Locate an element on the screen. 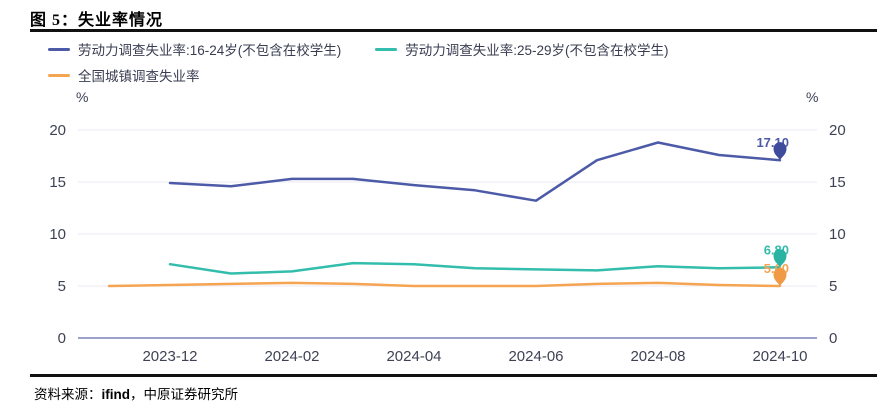 The height and width of the screenshot is (406, 891). legend-label: 劳动力调查失业率:16-24岁(不包含在校学生) is located at coordinates (210, 50).